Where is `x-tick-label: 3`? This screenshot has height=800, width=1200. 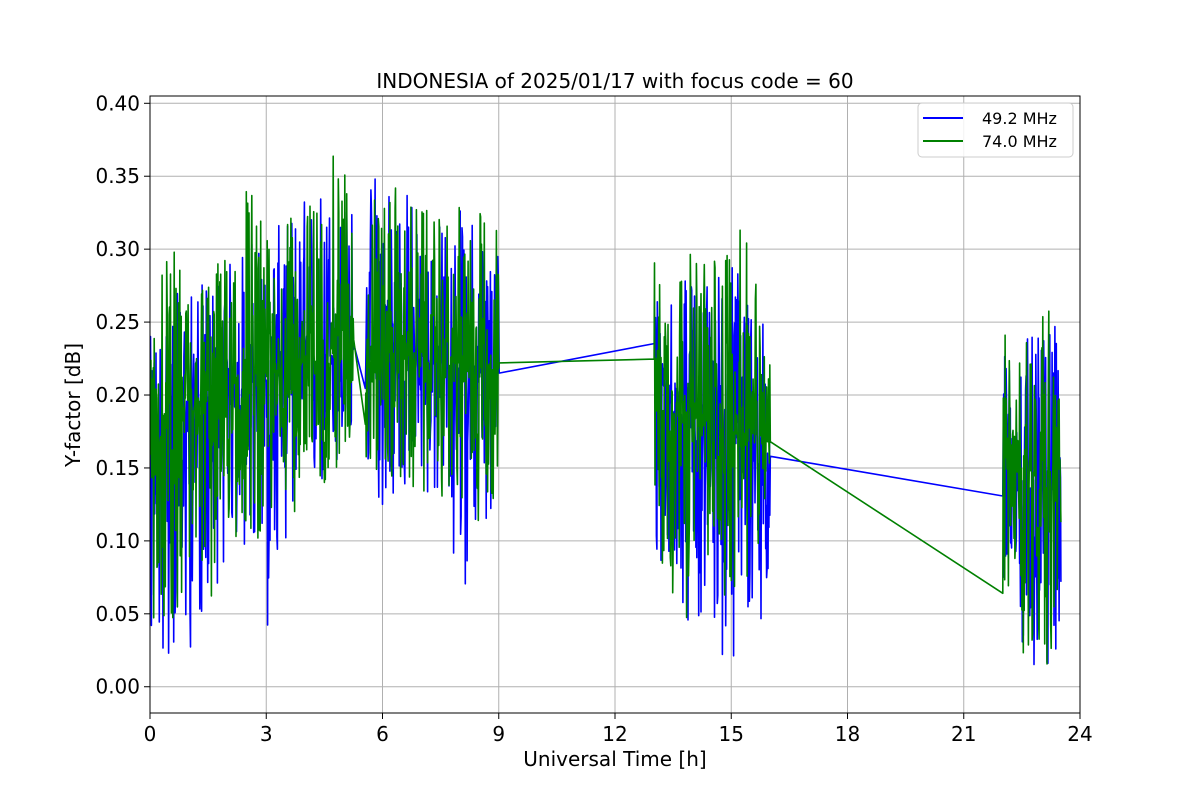
x-tick-label: 3 is located at coordinates (266, 734).